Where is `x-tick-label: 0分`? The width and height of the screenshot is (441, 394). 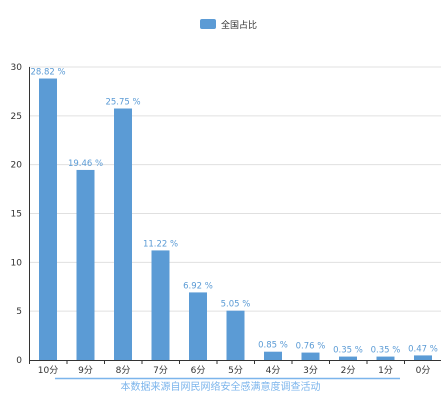
x-tick-label: 0分 is located at coordinates (423, 370).